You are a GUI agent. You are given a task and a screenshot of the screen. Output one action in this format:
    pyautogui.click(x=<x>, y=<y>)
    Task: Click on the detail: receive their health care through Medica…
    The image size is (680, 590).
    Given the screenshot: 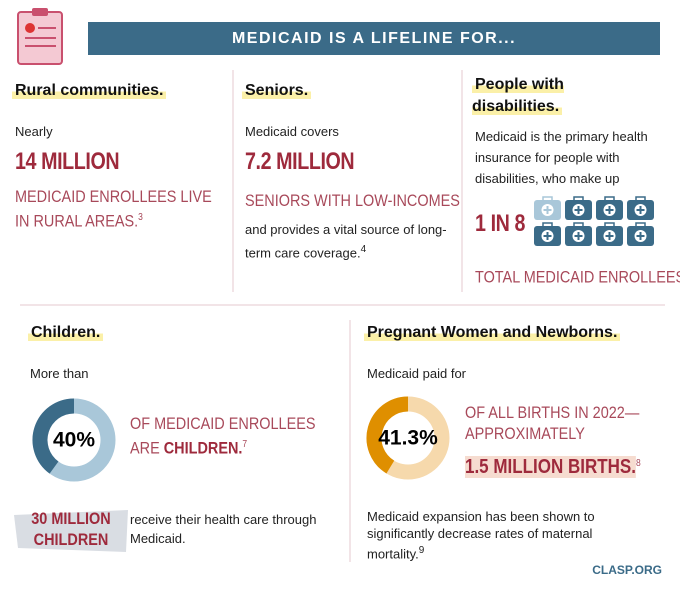 What is the action you would take?
    pyautogui.click(x=223, y=529)
    